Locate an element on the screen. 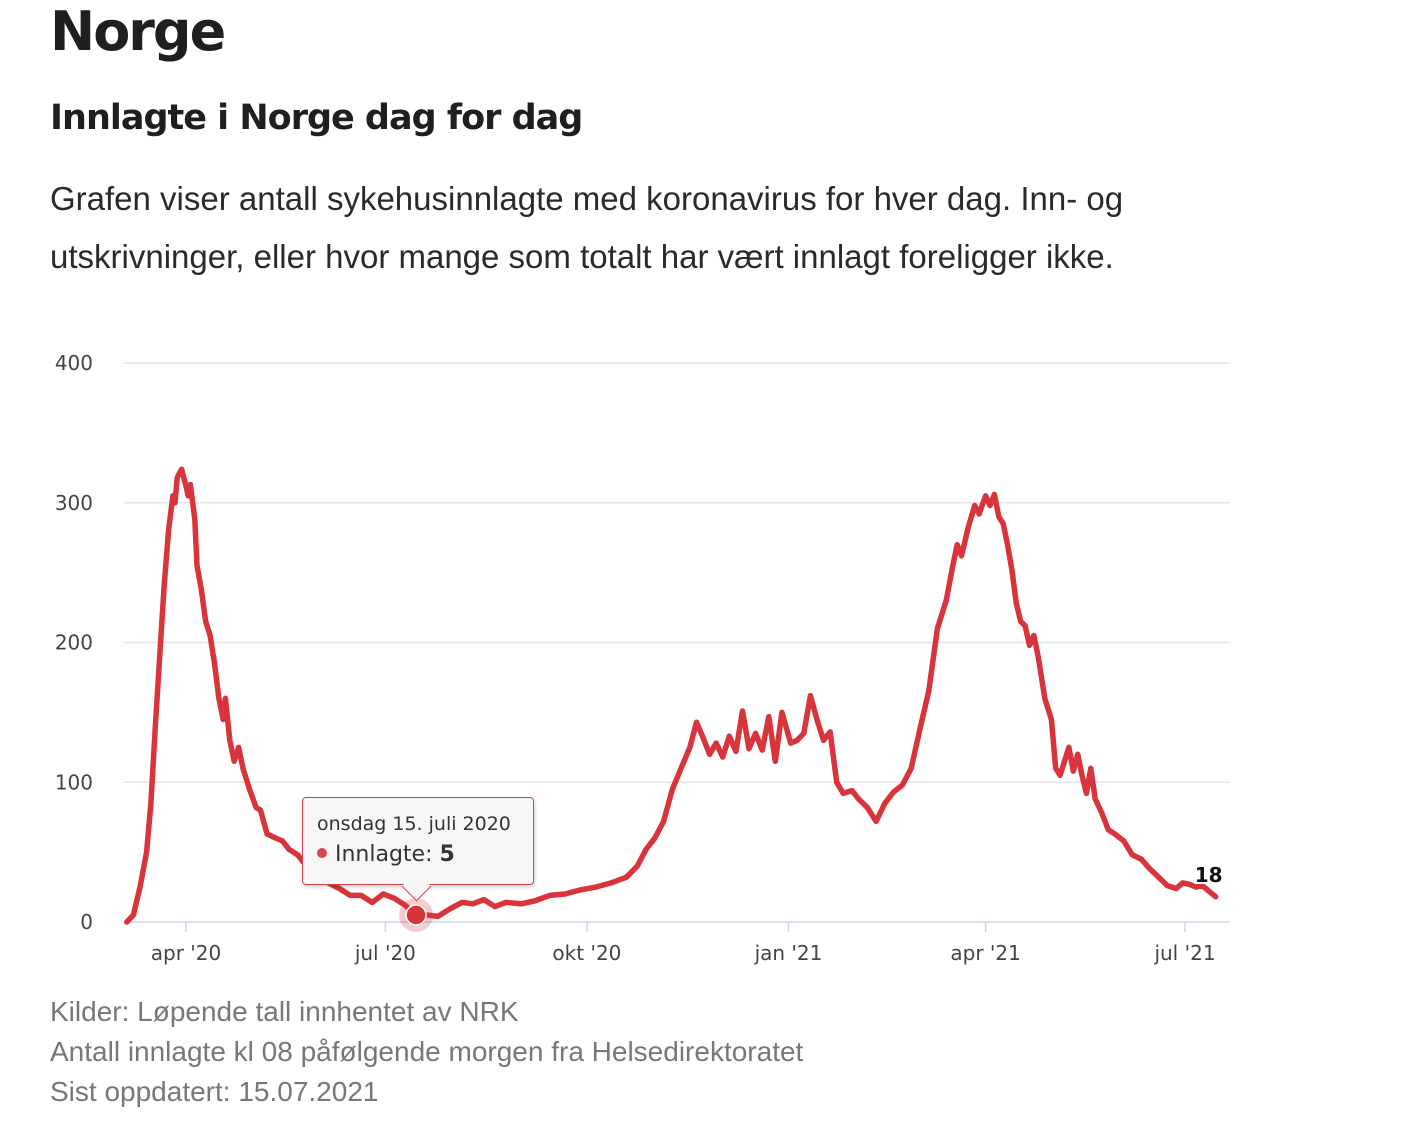 Image resolution: width=1402 pixels, height=1135 pixels. tooltip-series-row: Innlagte: 5 is located at coordinates (425, 855).